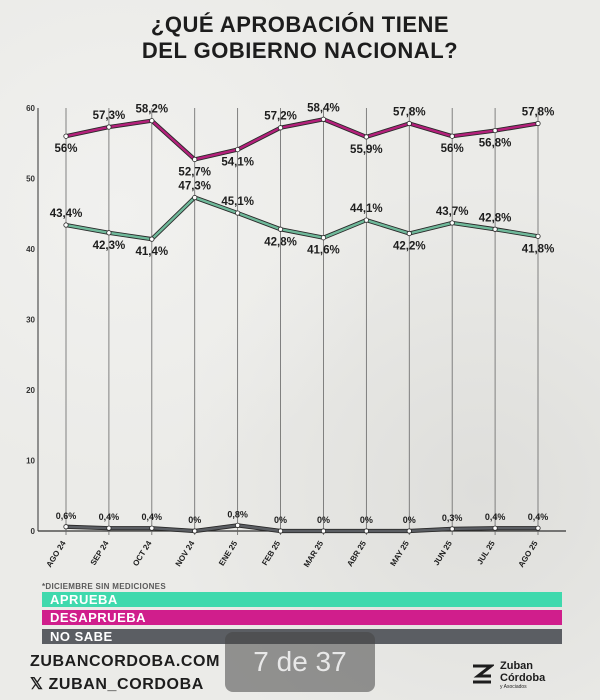 This screenshot has height=700, width=600. Describe the element at coordinates (33, 531) in the screenshot. I see `y-tick-label: 0` at that location.